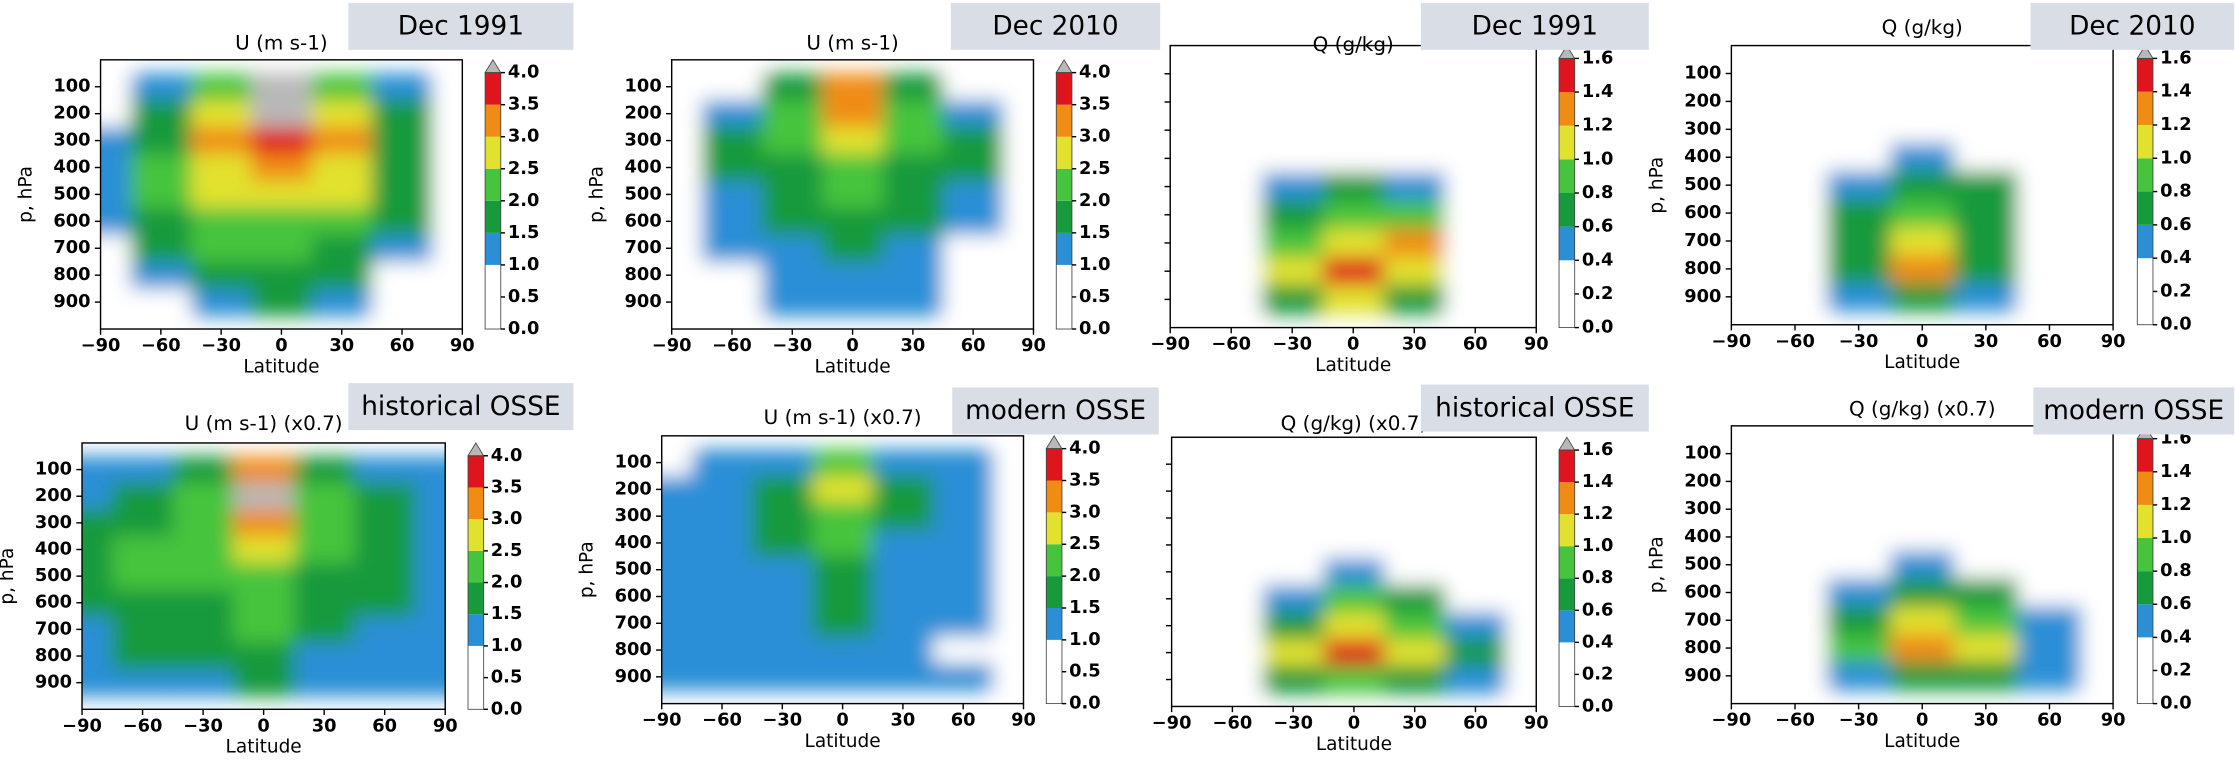 The width and height of the screenshot is (2235, 762). What do you see at coordinates (53, 522) in the screenshot?
I see `y-tick-label: 300` at bounding box center [53, 522].